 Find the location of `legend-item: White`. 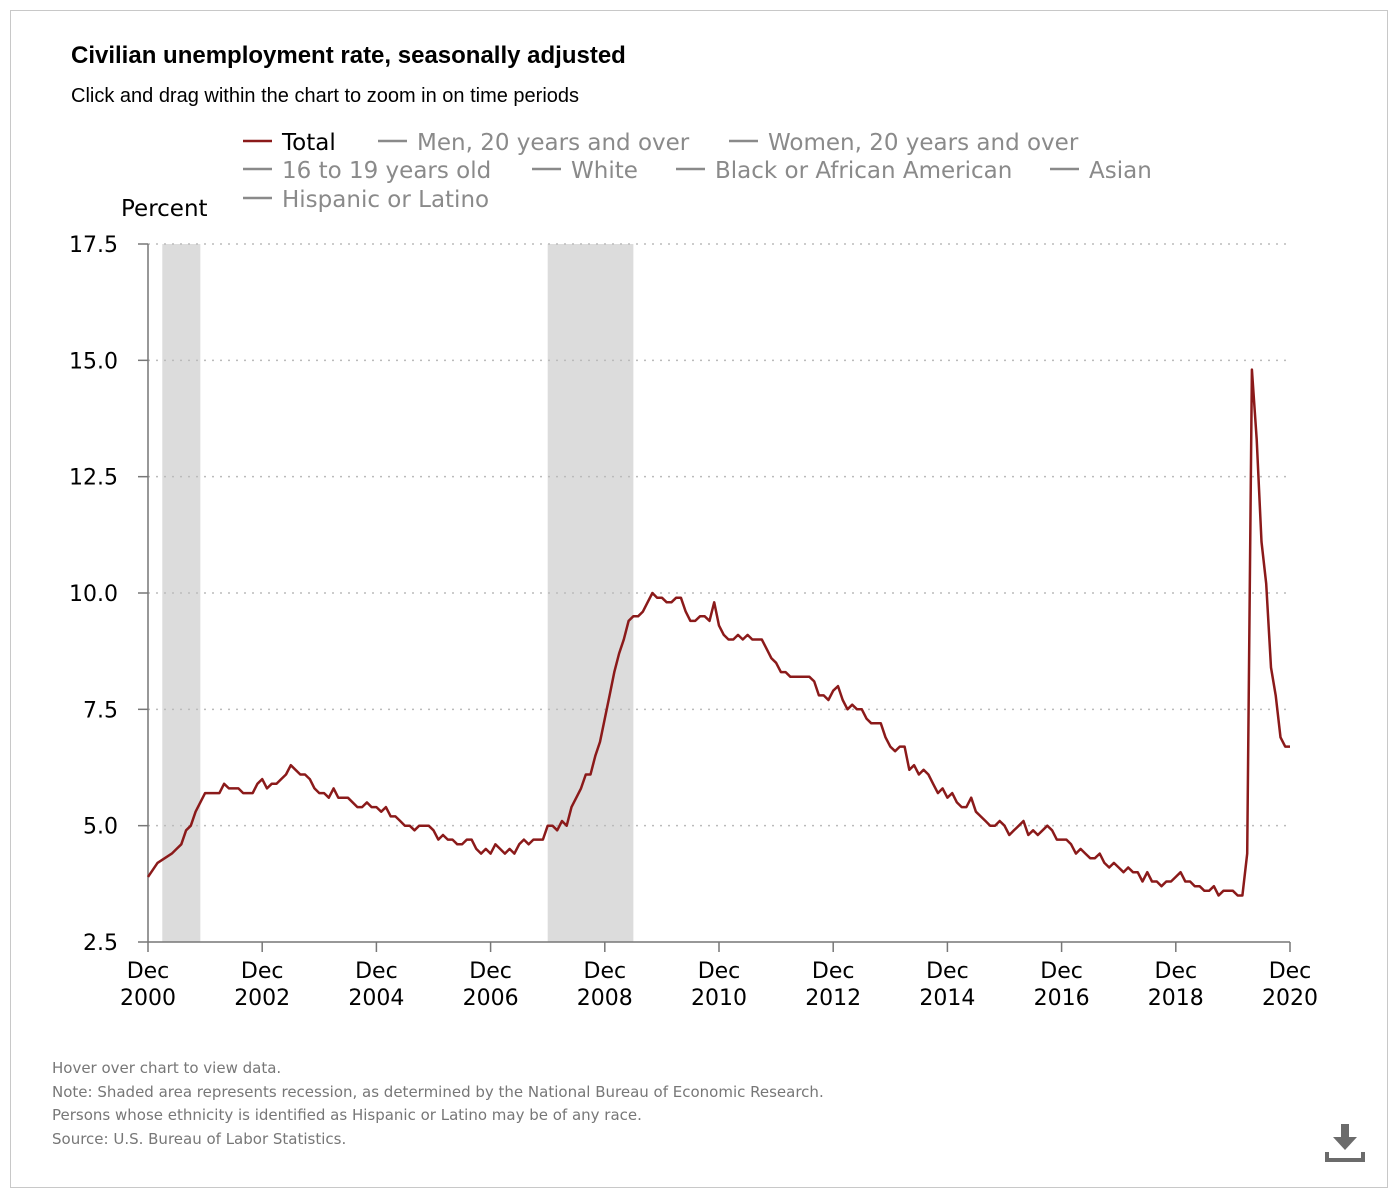

legend-item: White is located at coordinates (585, 171).